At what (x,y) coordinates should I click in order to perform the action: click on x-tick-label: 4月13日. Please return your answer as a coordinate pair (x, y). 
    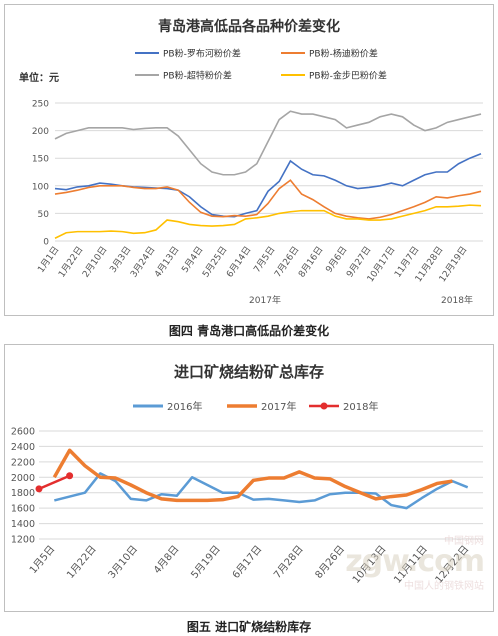
    Looking at the image, I should click on (166, 261).